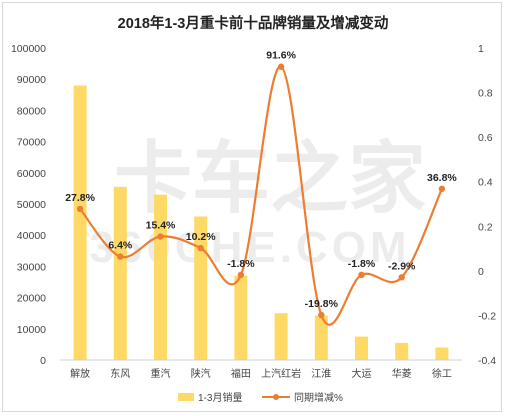 This screenshot has width=506, height=416. I want to click on category-label: 解放, so click(80, 373).